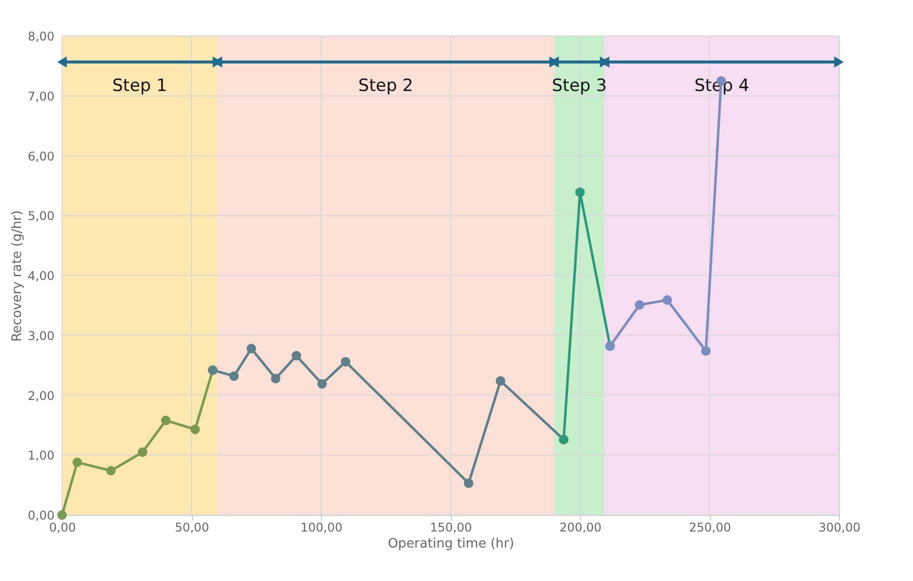 This screenshot has width=913, height=581. I want to click on band-label: Step 1, so click(140, 86).